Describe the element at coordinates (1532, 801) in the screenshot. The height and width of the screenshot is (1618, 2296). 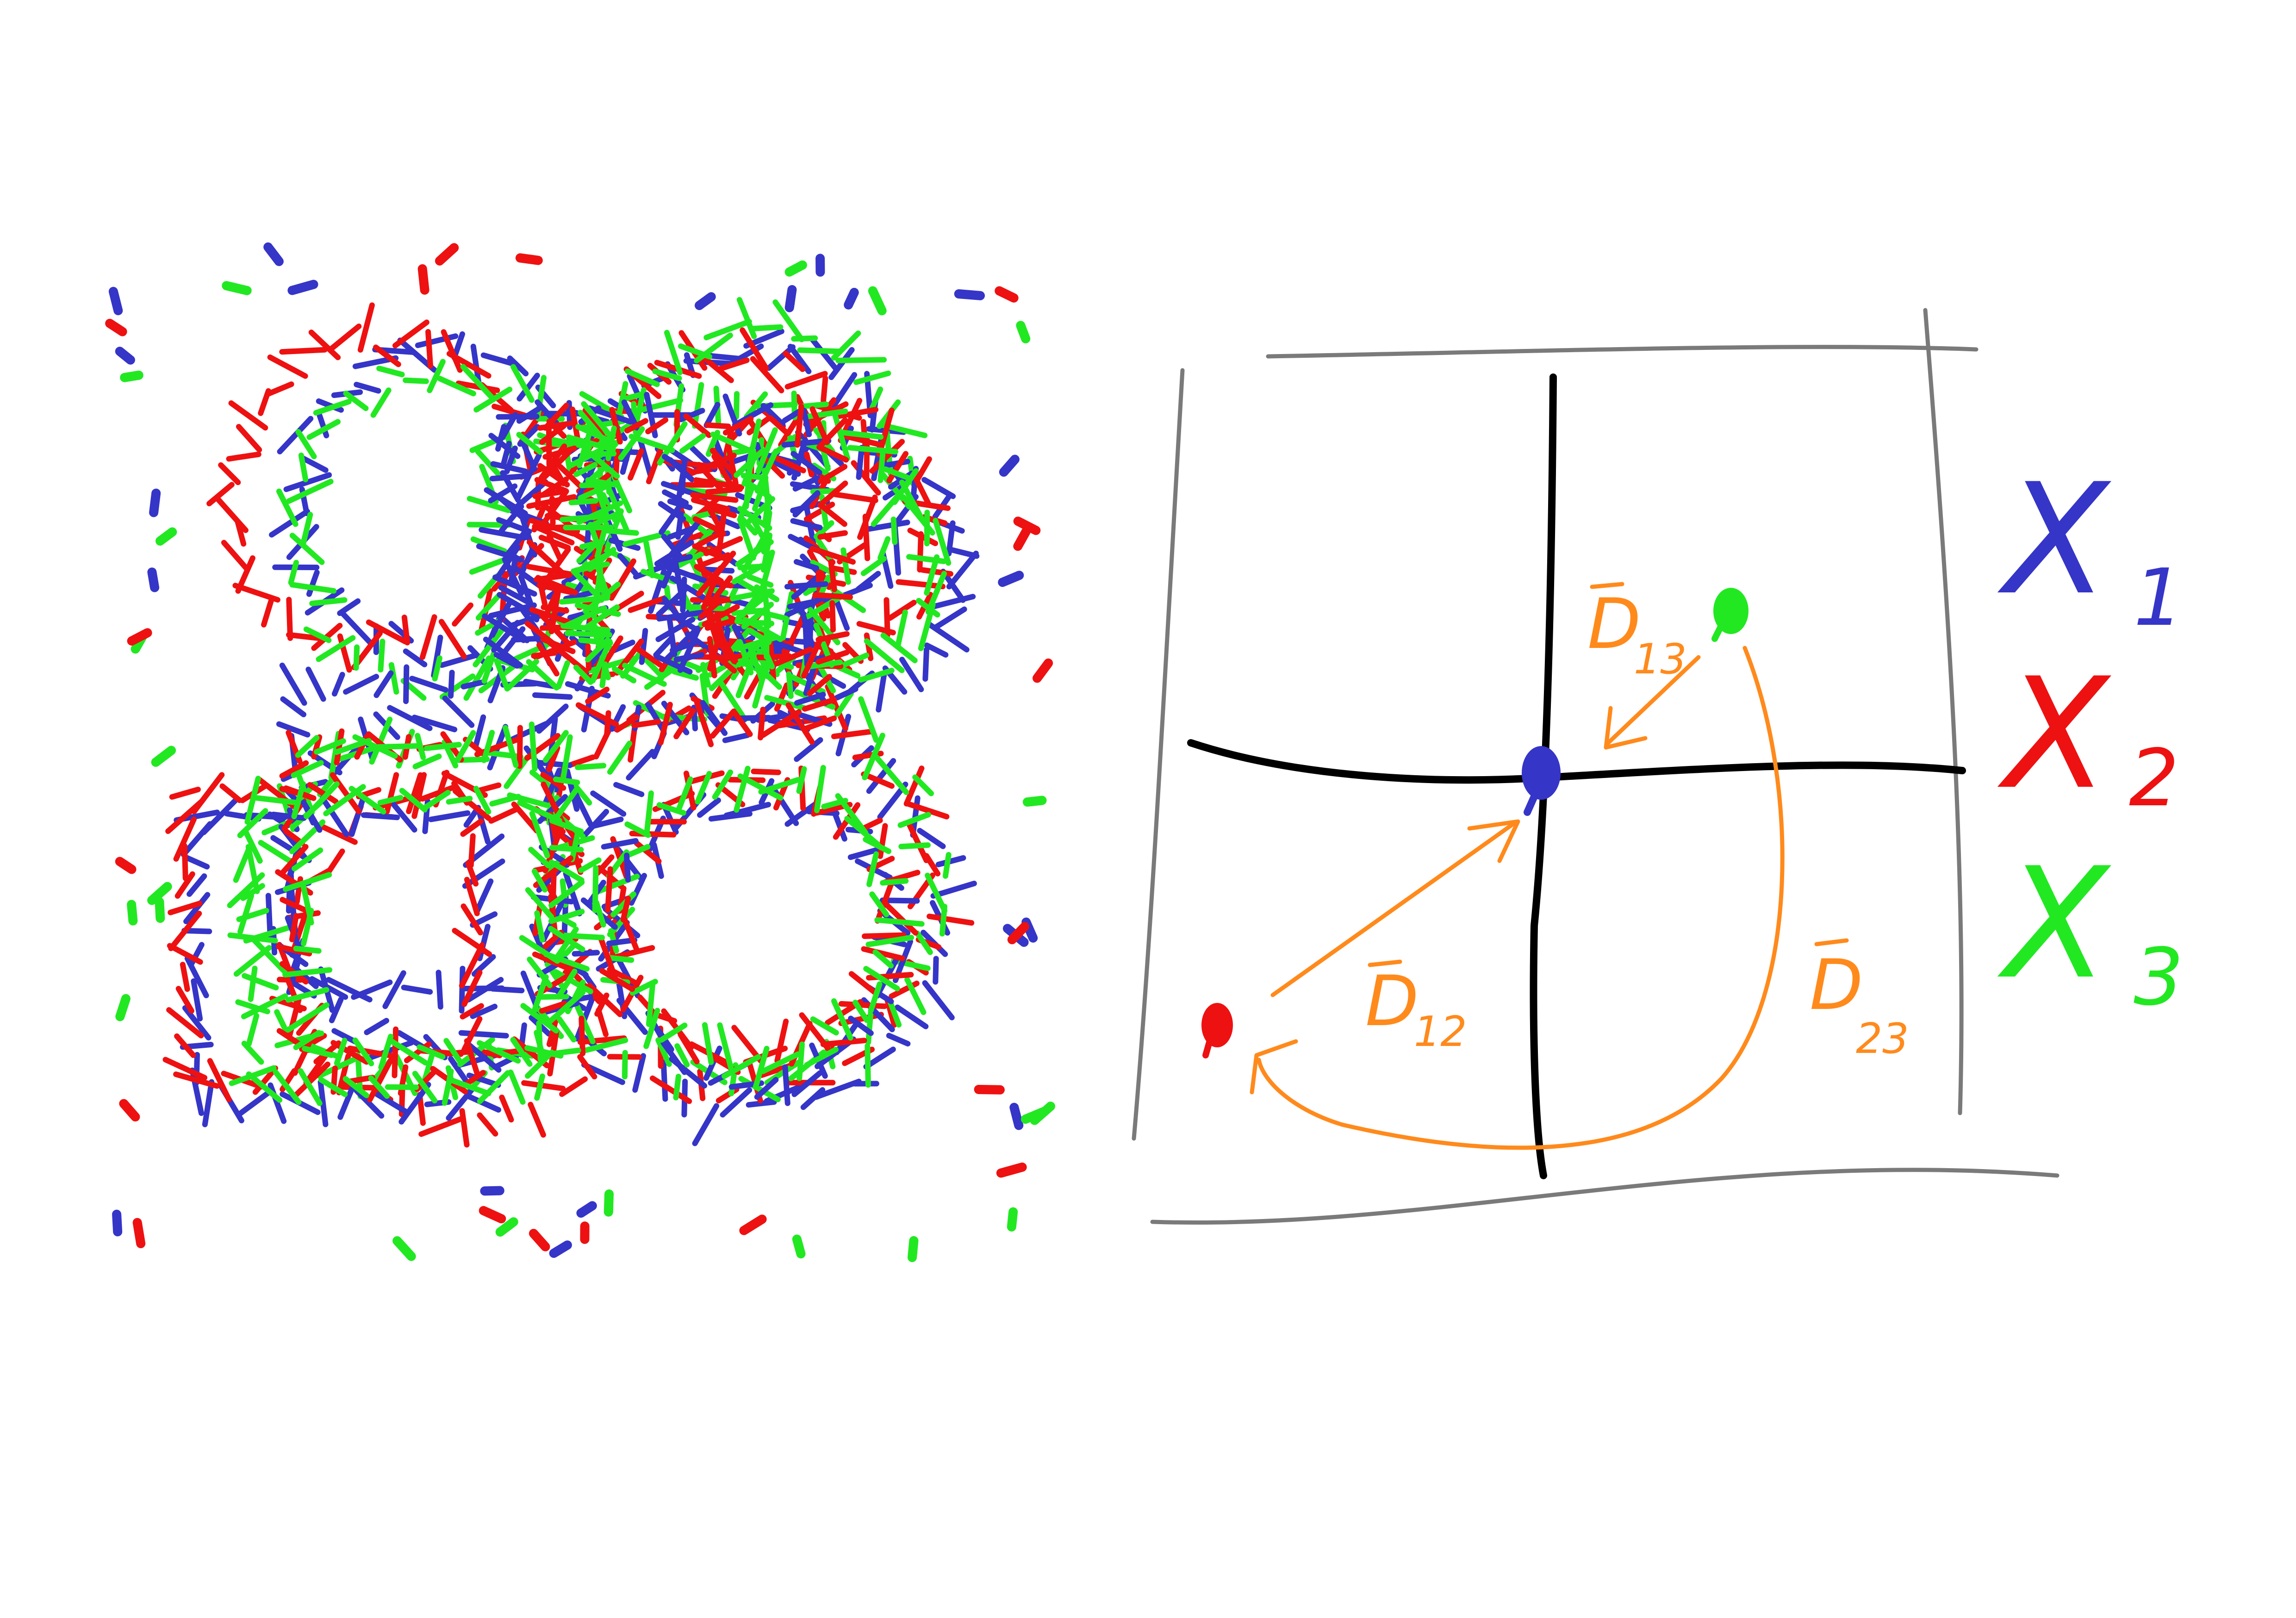
I see `point-x1-tail` at that location.